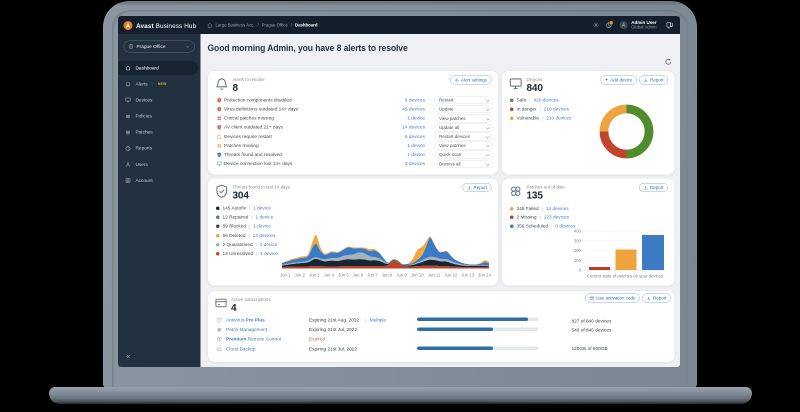 Image resolution: width=800 pixels, height=412 pixels. Describe the element at coordinates (578, 232) in the screenshot. I see `svg-text: 400` at that location.